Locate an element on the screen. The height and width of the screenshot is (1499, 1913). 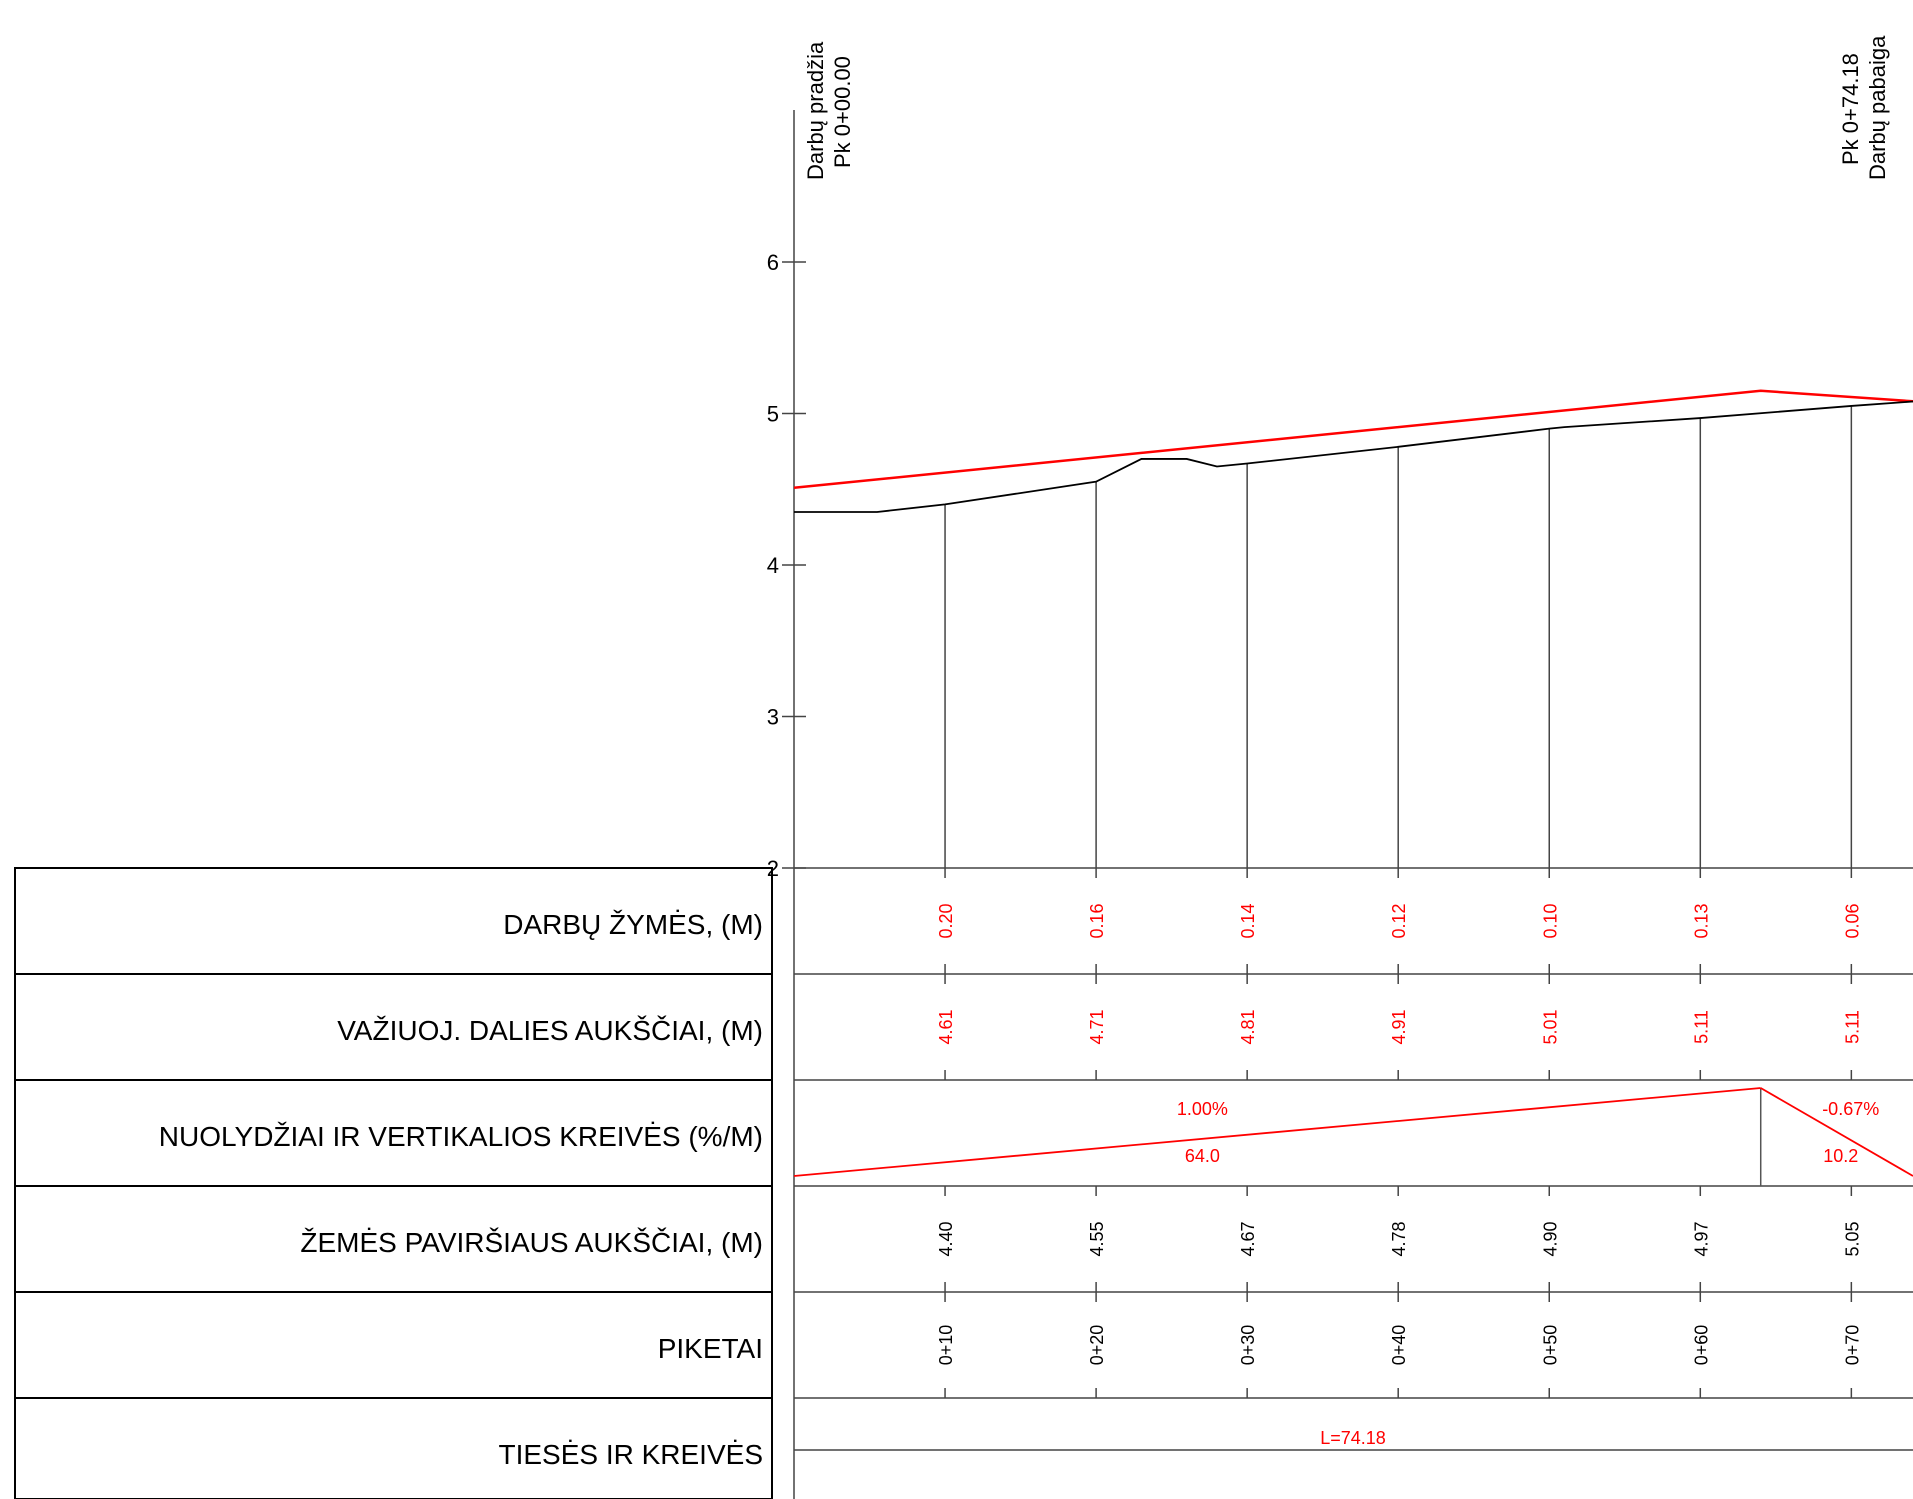
road-height-value: 4.91 is located at coordinates (1399, 1026).